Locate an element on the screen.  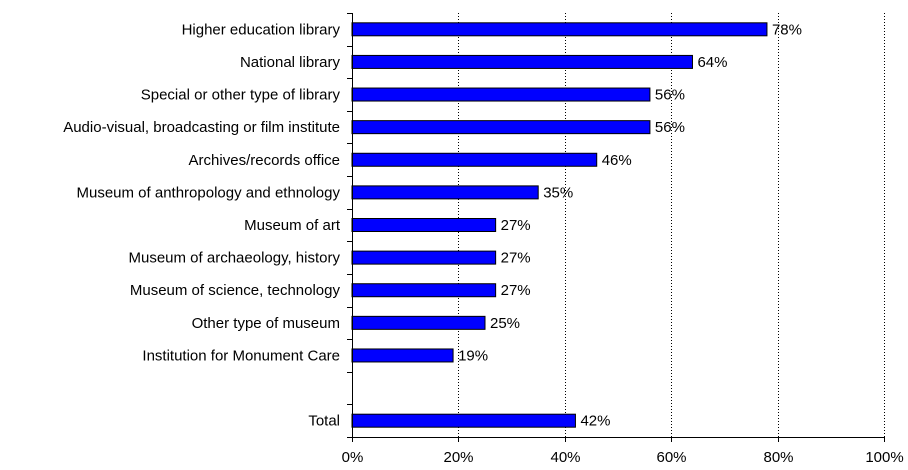
category-label-9: Other type of museum is located at coordinates (266, 323).